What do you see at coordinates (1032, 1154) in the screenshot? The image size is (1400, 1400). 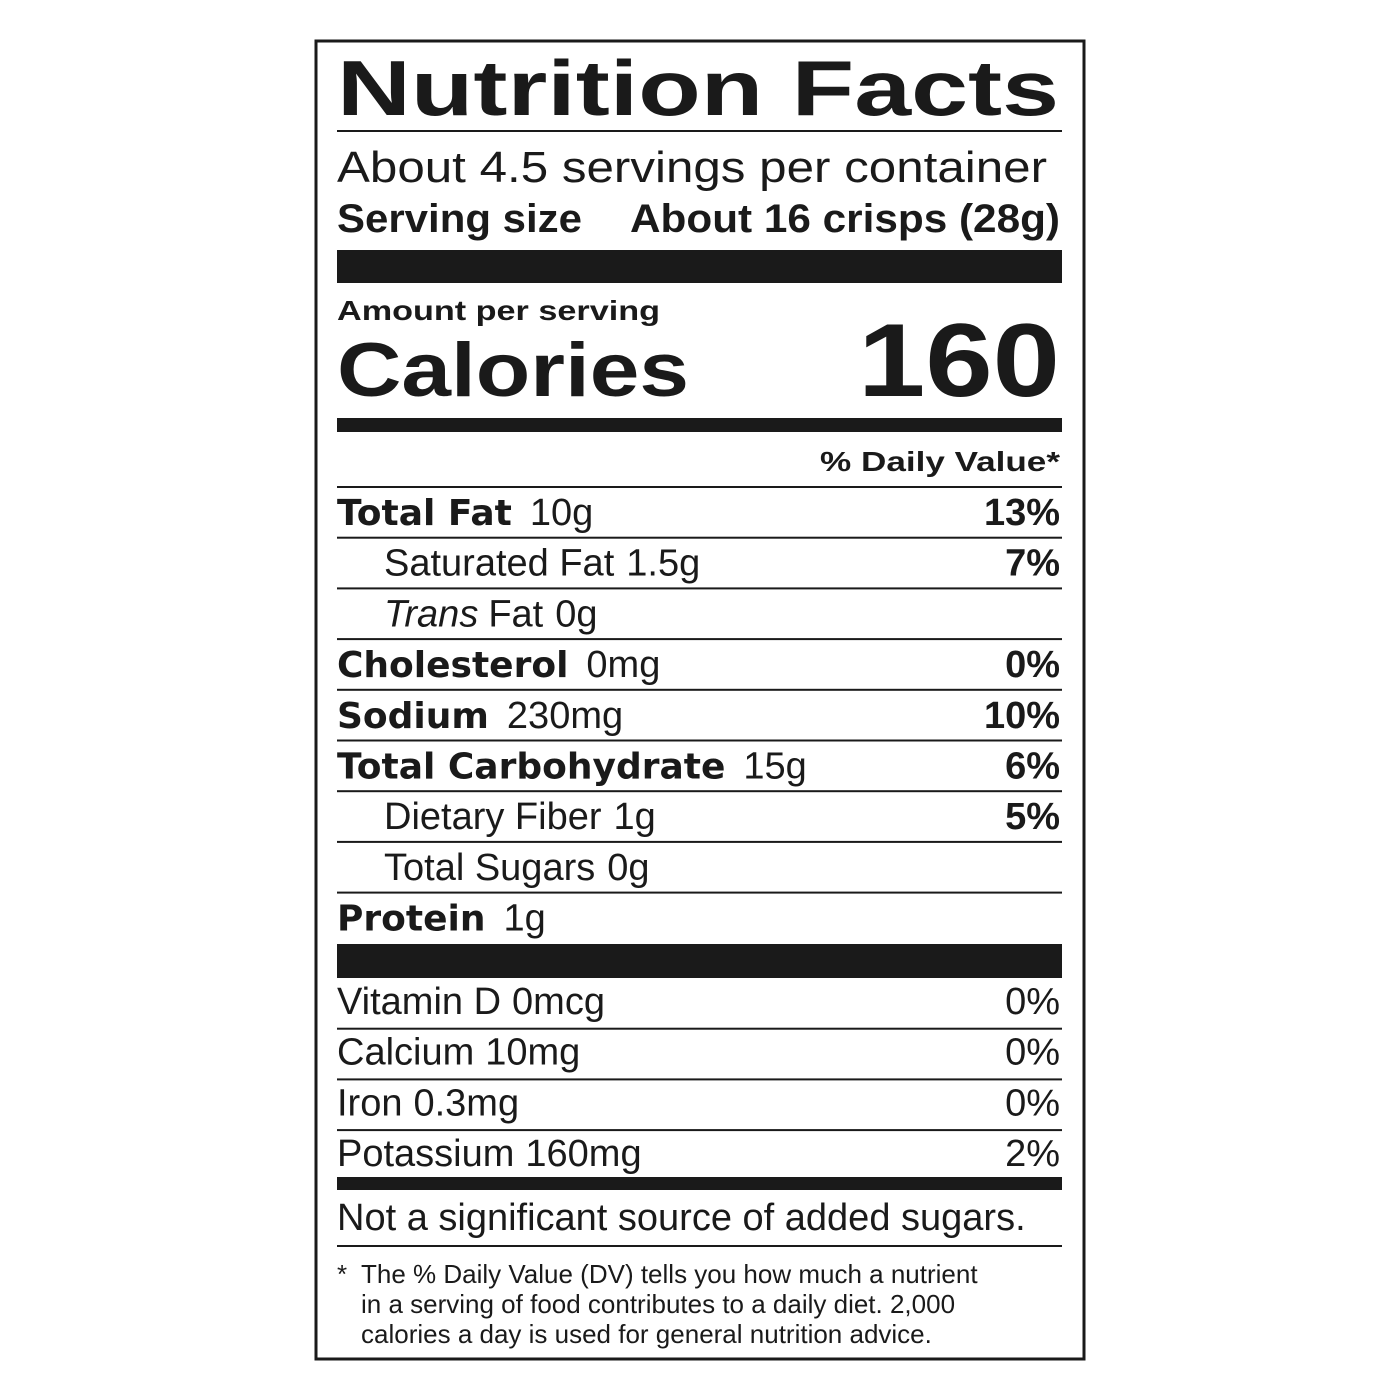 I see `vitamin-dv: 2%` at bounding box center [1032, 1154].